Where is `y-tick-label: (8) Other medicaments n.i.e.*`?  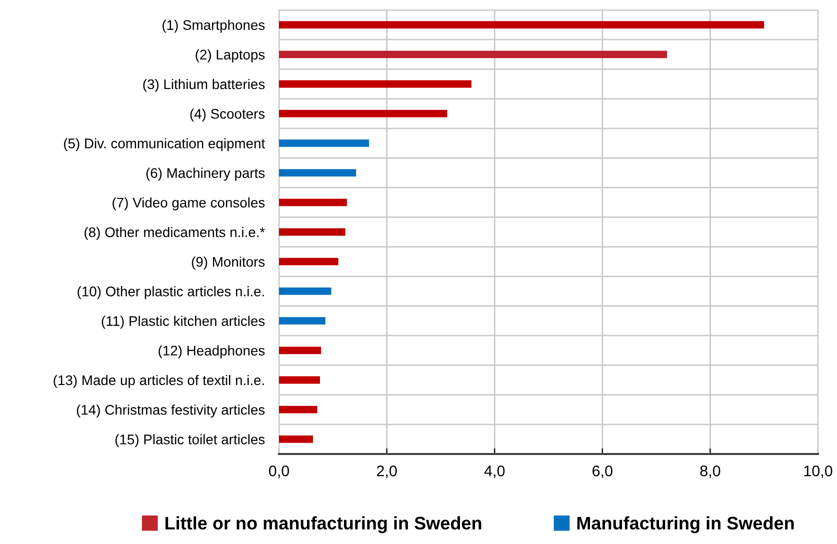 y-tick-label: (8) Other medicaments n.i.e.* is located at coordinates (174, 233).